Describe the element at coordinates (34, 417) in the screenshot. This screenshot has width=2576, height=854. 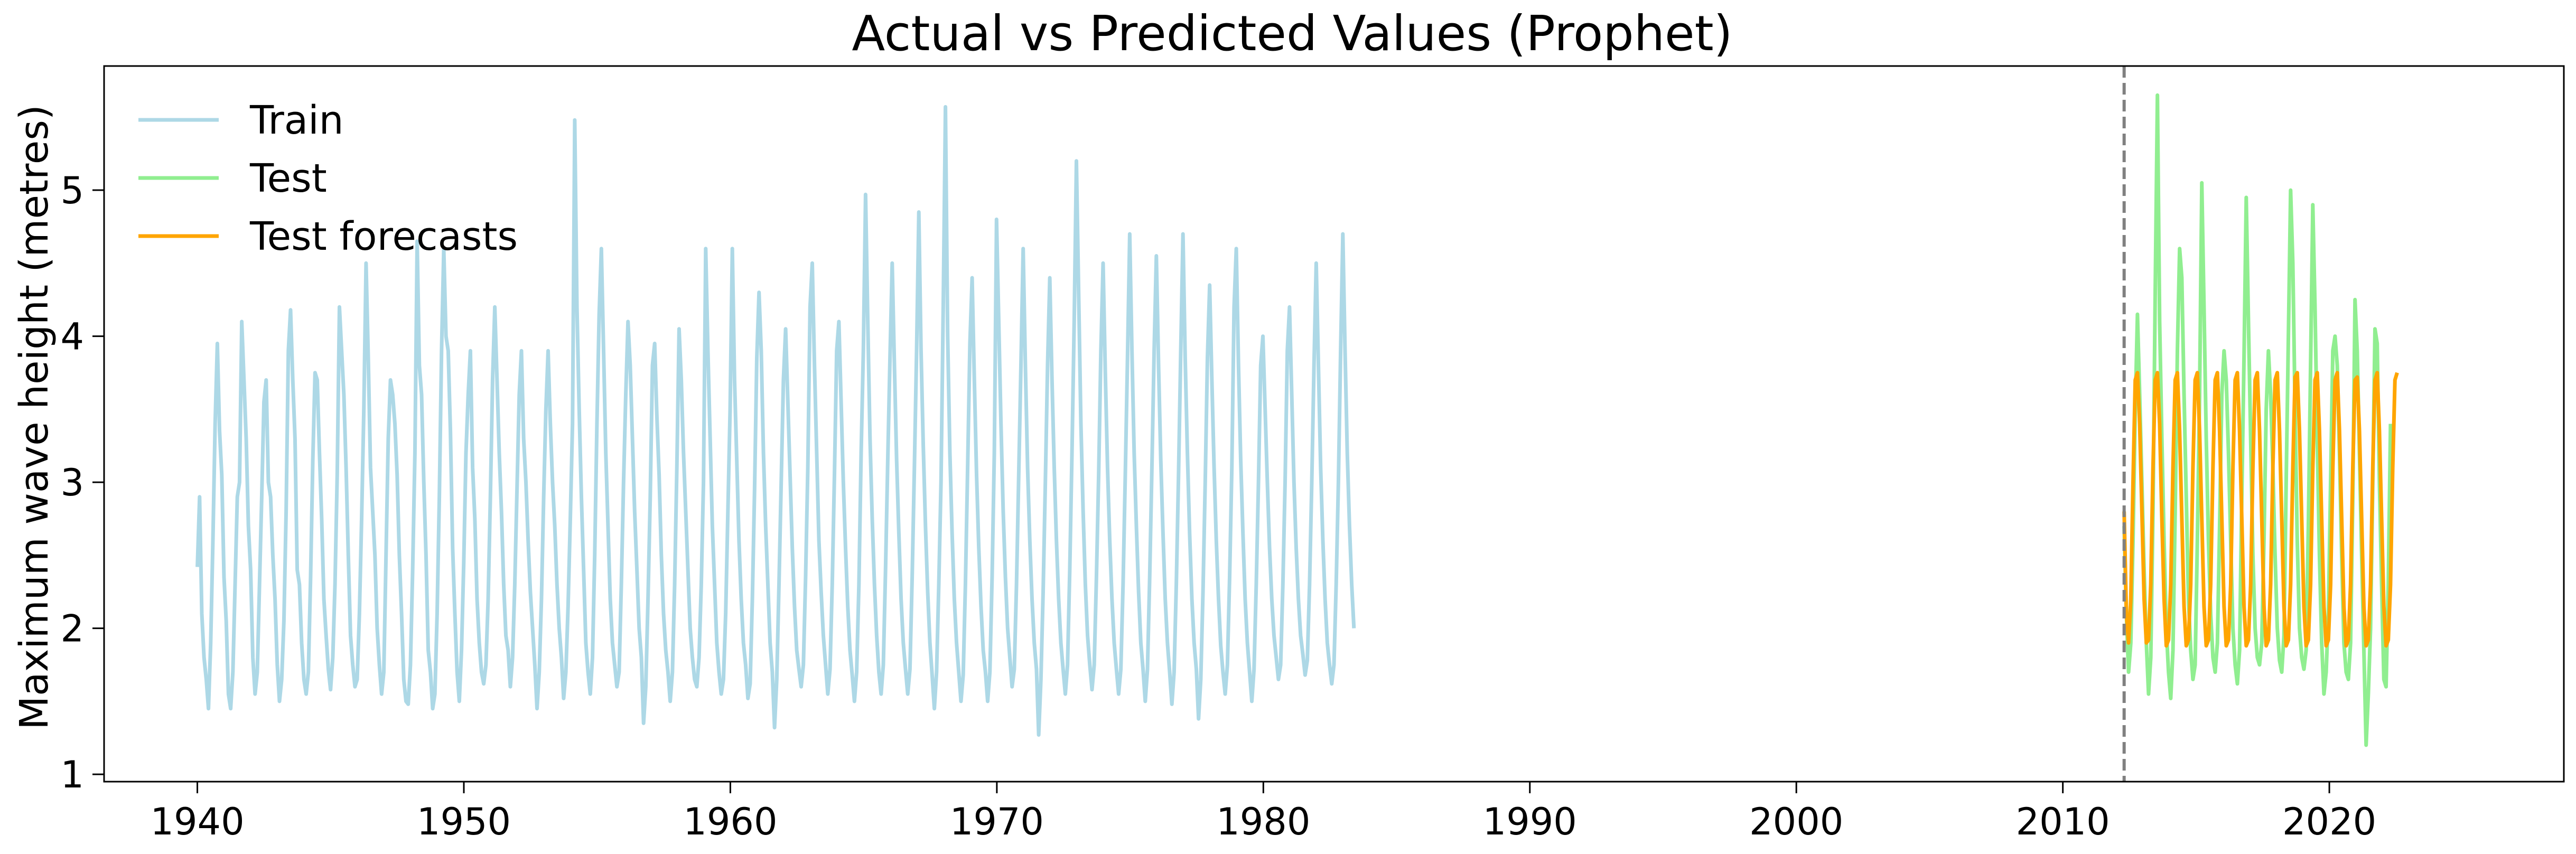
I see `y-axis-label: Maximum wave height (metres)` at that location.